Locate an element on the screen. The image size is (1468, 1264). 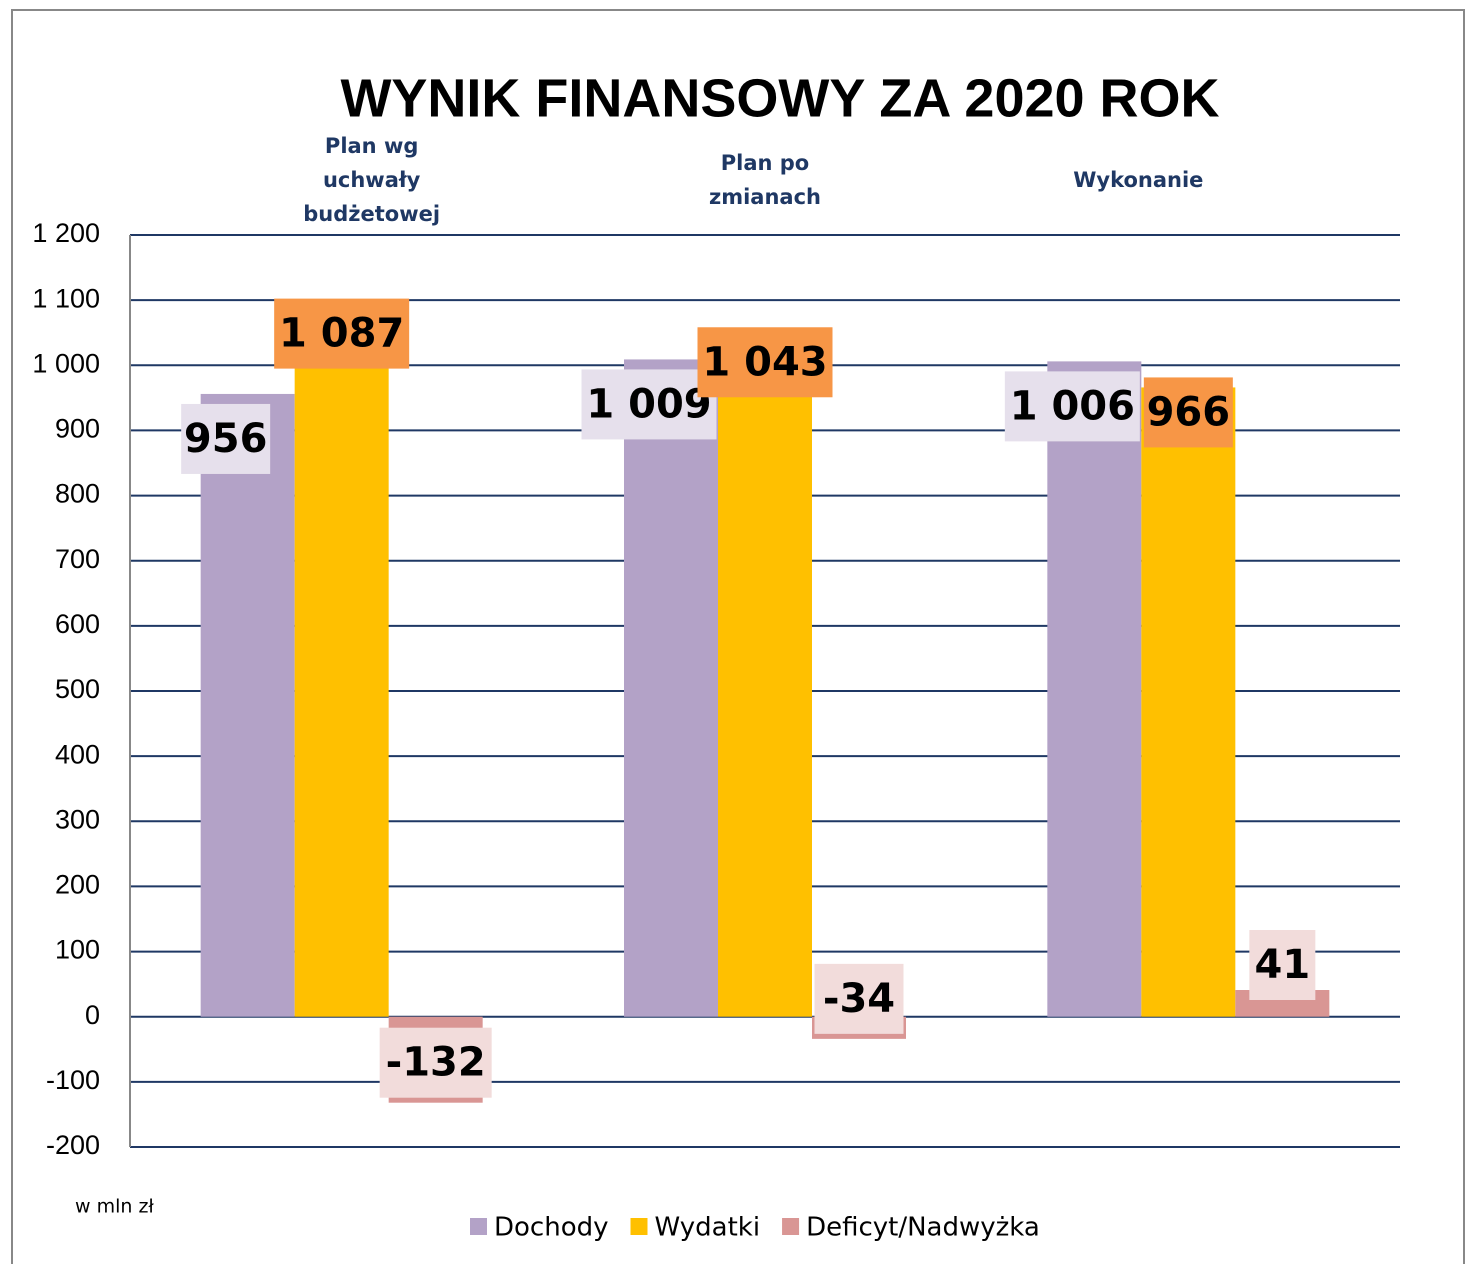
value-label: 41 is located at coordinates (1282, 965).